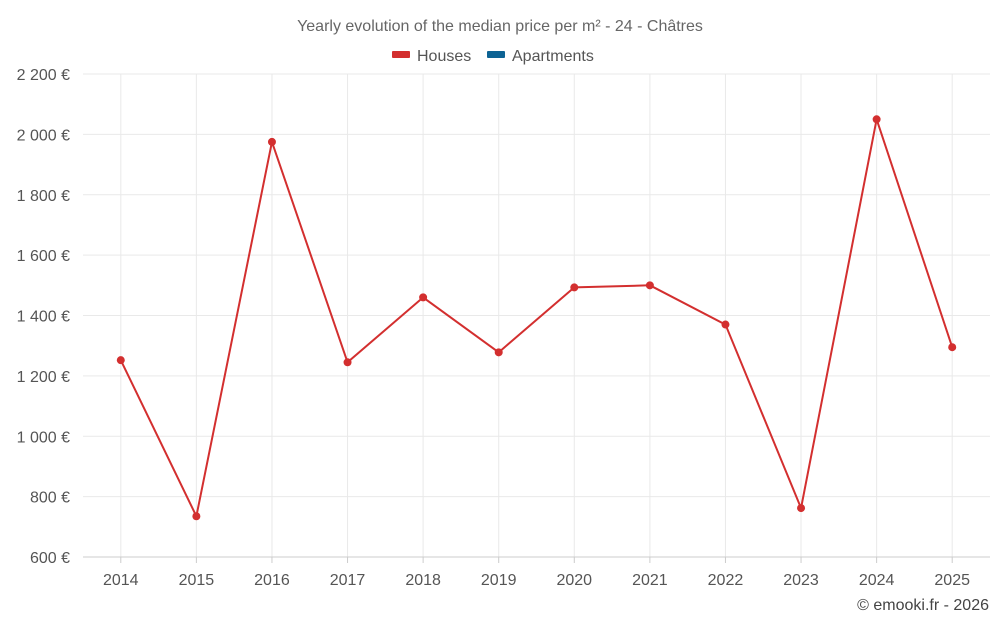 This screenshot has height=625, width=1000. What do you see at coordinates (499, 580) in the screenshot?
I see `x-tick-label: 2019` at bounding box center [499, 580].